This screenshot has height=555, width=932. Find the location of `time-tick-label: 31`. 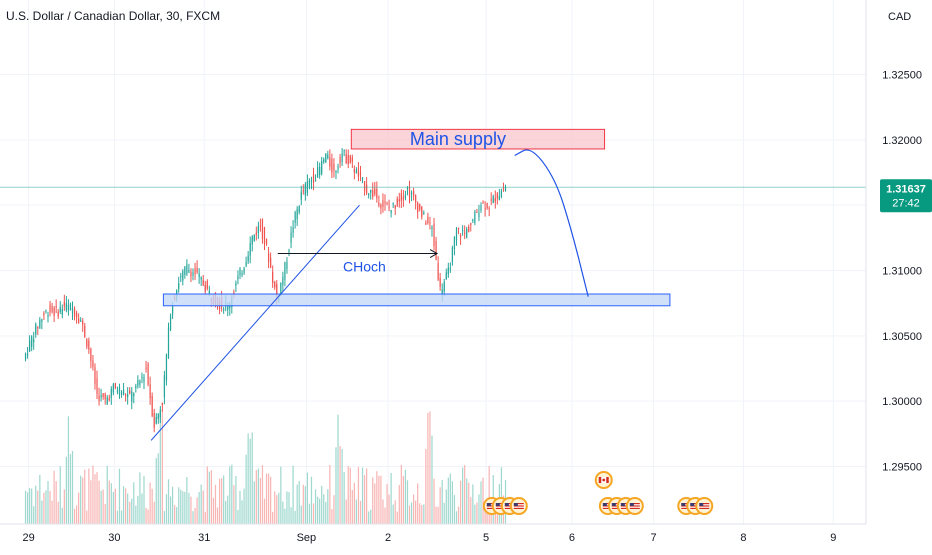

time-tick-label: 31 is located at coordinates (204, 538).